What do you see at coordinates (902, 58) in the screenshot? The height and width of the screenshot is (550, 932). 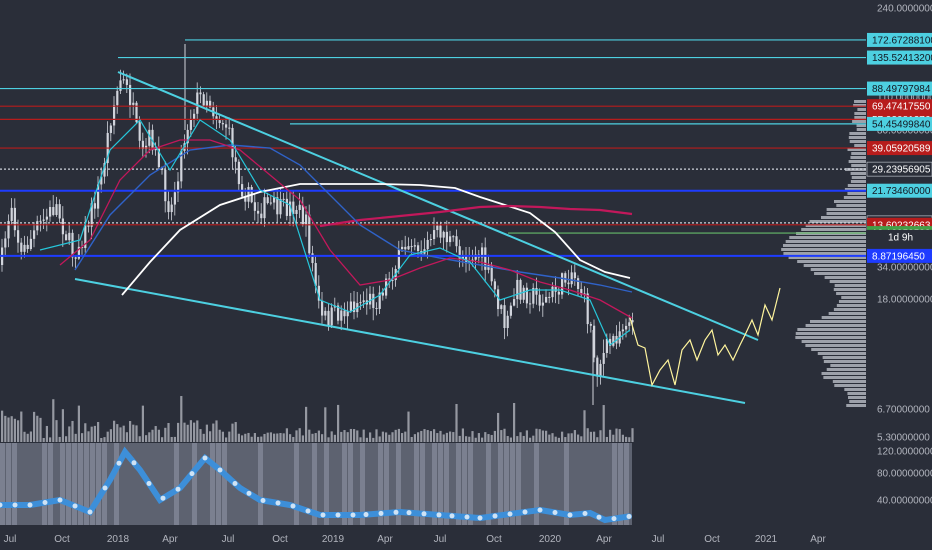 I see `price-tag-label: 135.52413200` at bounding box center [902, 58].